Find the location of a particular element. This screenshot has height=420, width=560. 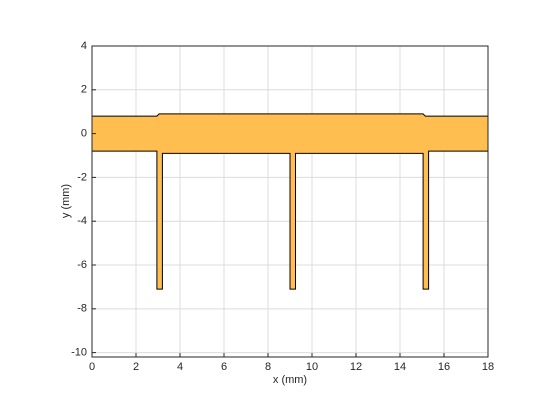

x-tick-label: 14 is located at coordinates (400, 367).